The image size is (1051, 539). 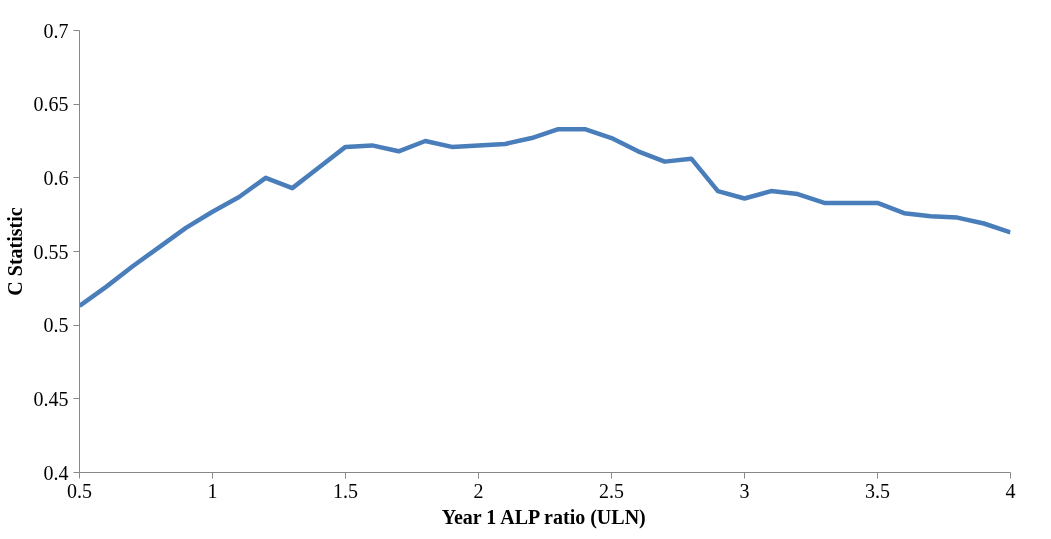 What do you see at coordinates (56, 472) in the screenshot?
I see `y-tick-label: 0.4` at bounding box center [56, 472].